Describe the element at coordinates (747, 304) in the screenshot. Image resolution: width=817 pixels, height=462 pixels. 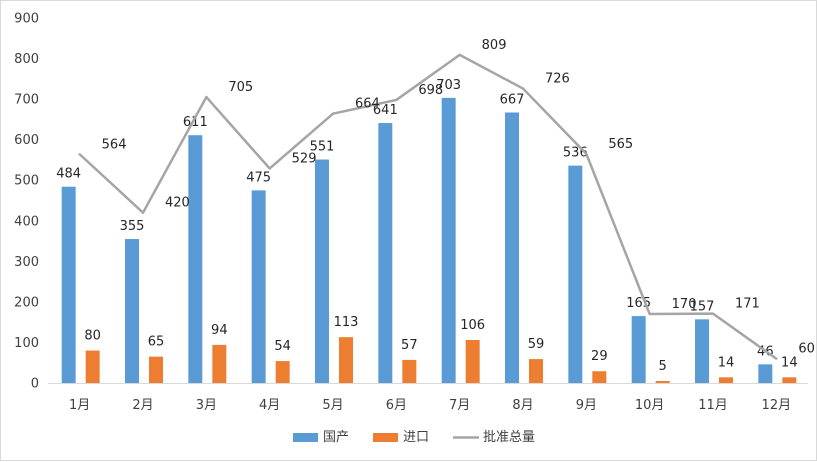
I see `data-label-total: 171` at that location.